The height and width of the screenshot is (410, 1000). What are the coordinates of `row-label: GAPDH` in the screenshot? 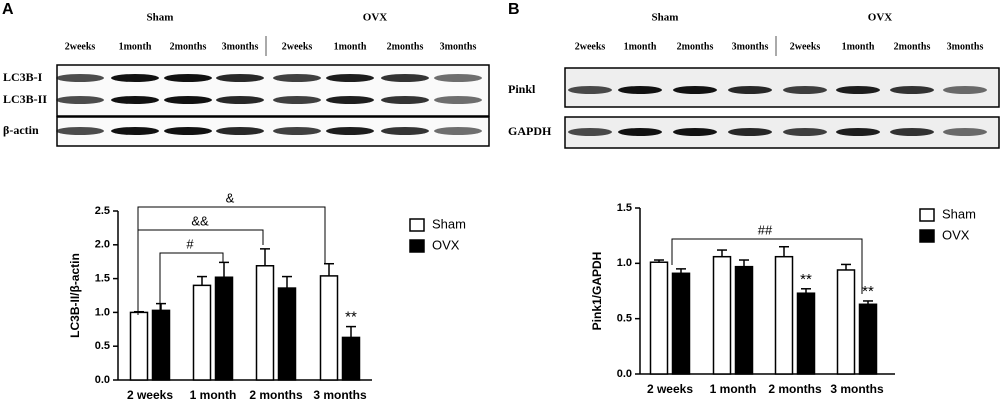 It's located at (530, 131).